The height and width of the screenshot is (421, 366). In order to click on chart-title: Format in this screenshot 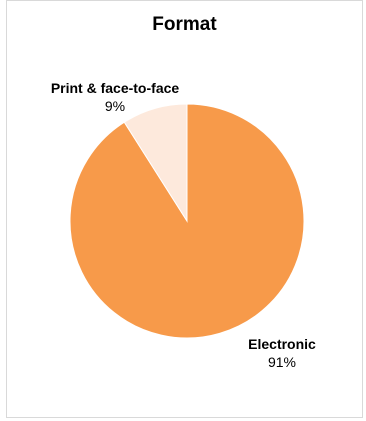, I will do `click(184, 24)`.